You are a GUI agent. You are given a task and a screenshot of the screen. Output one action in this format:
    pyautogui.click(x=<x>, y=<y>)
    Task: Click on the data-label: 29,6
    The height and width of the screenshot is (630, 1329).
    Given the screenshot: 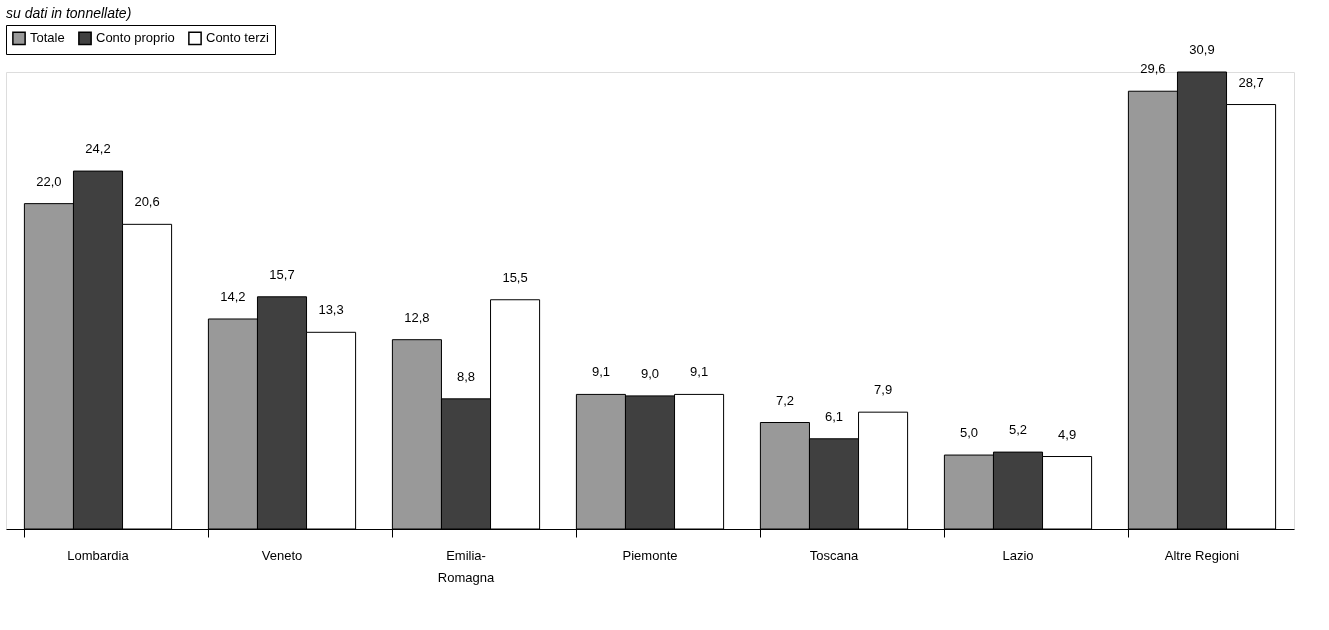 What is the action you would take?
    pyautogui.click(x=1153, y=69)
    